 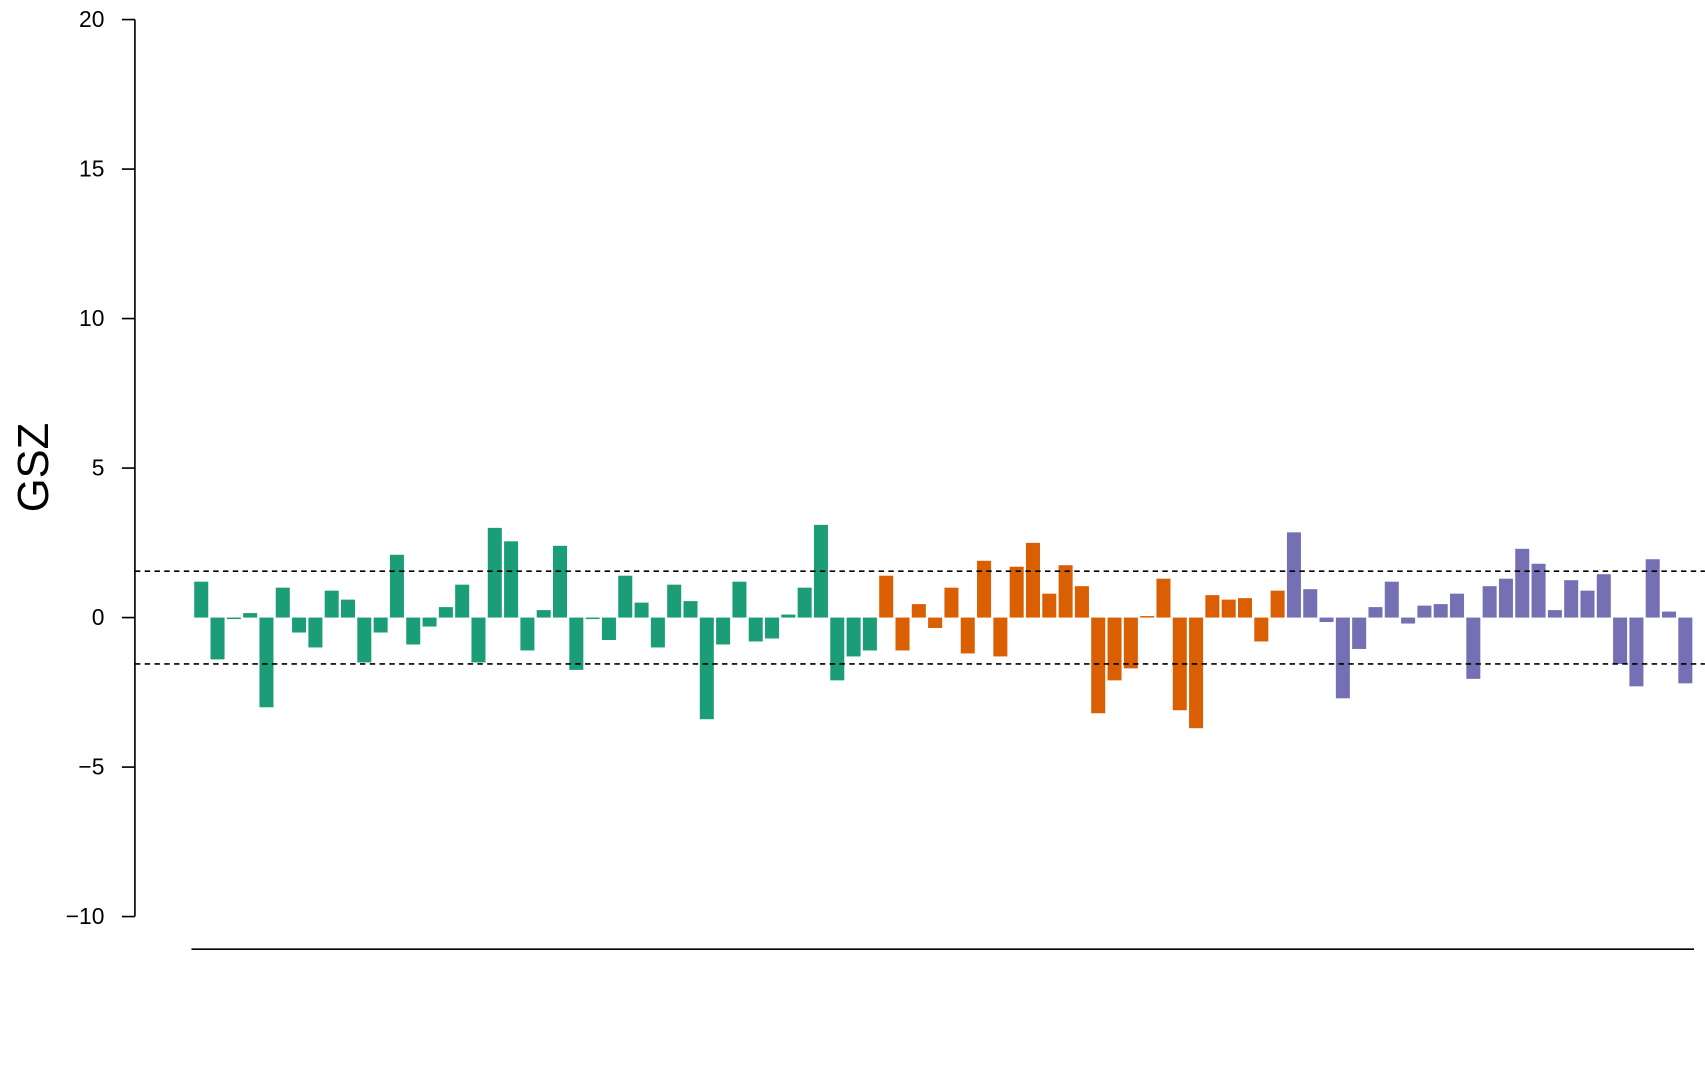 What do you see at coordinates (98, 468) in the screenshot?
I see `y-tick-label: 5` at bounding box center [98, 468].